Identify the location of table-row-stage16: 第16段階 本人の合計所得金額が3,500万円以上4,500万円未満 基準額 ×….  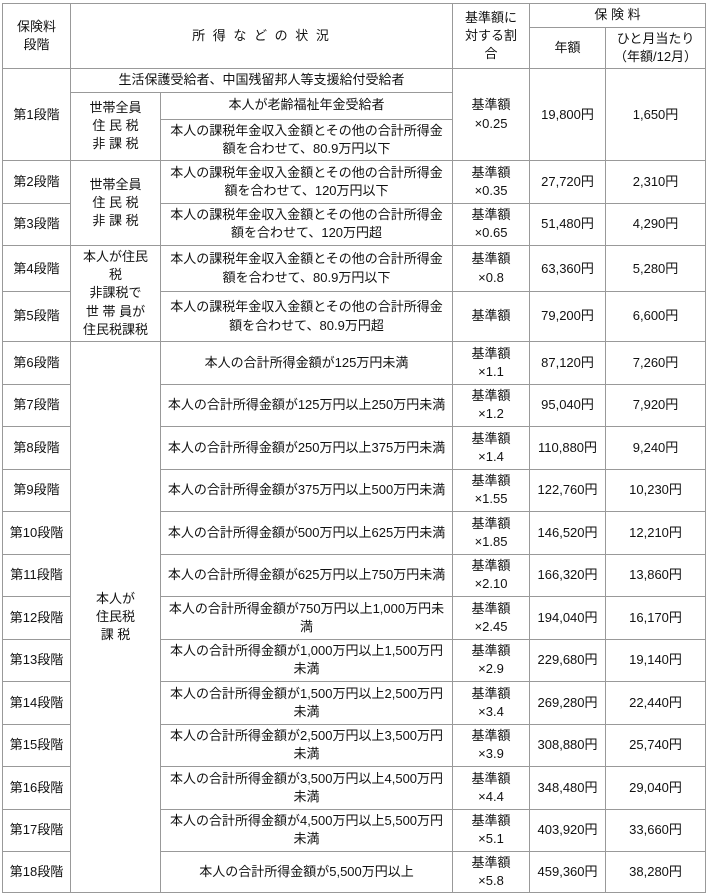
(354, 787).